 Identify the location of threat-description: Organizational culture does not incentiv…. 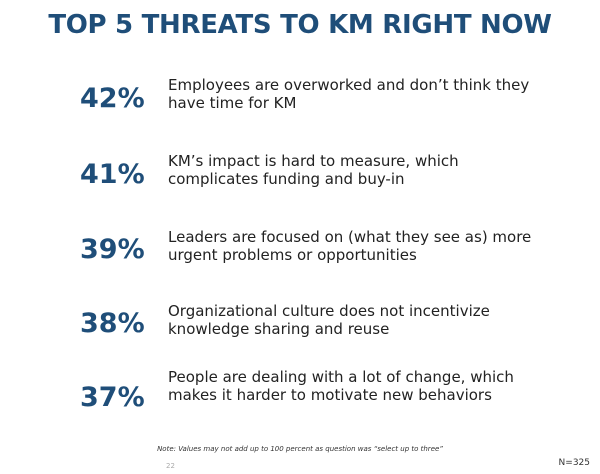
(373, 320).